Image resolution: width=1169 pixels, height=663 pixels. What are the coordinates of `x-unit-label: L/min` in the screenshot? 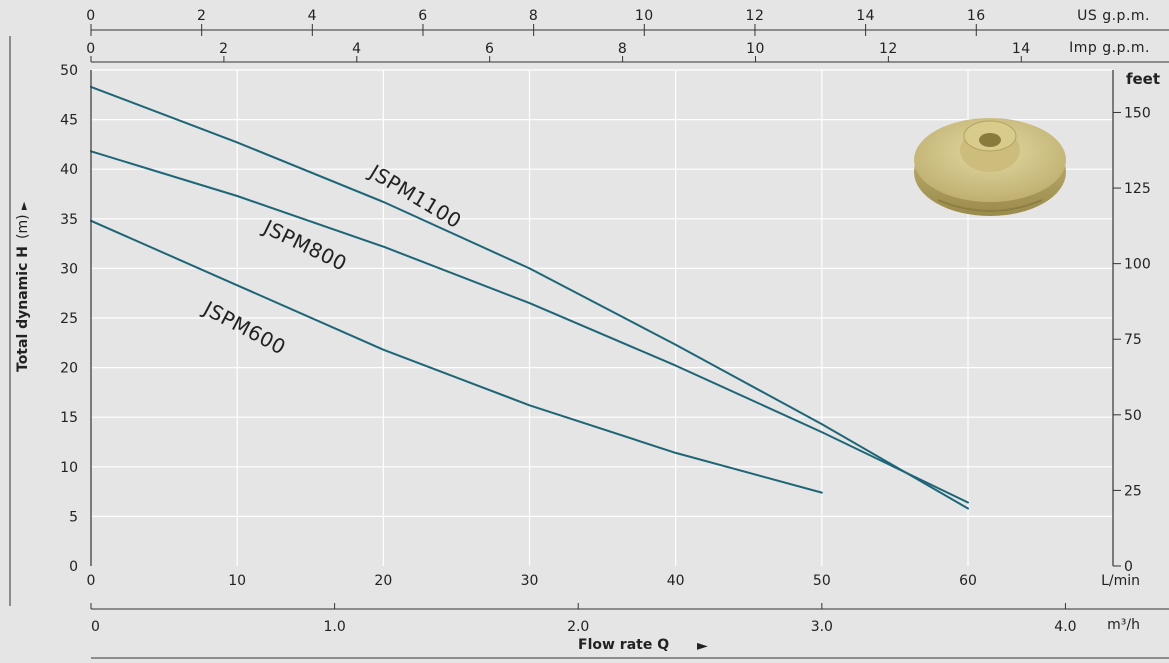 It's located at (1120, 581).